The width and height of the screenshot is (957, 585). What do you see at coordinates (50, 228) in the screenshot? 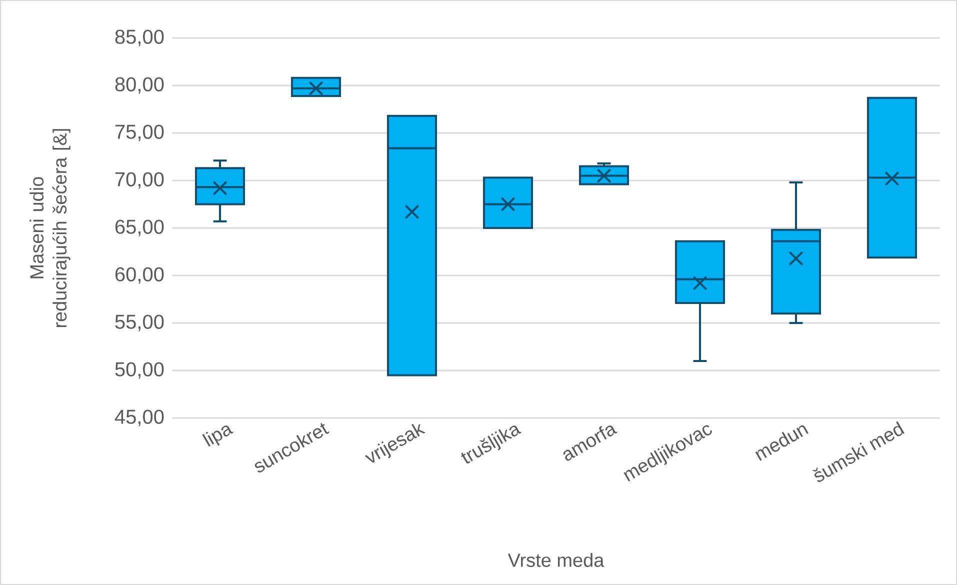
I see `y-axis-title: Maseni udio reducirajućih šećera [&]` at bounding box center [50, 228].